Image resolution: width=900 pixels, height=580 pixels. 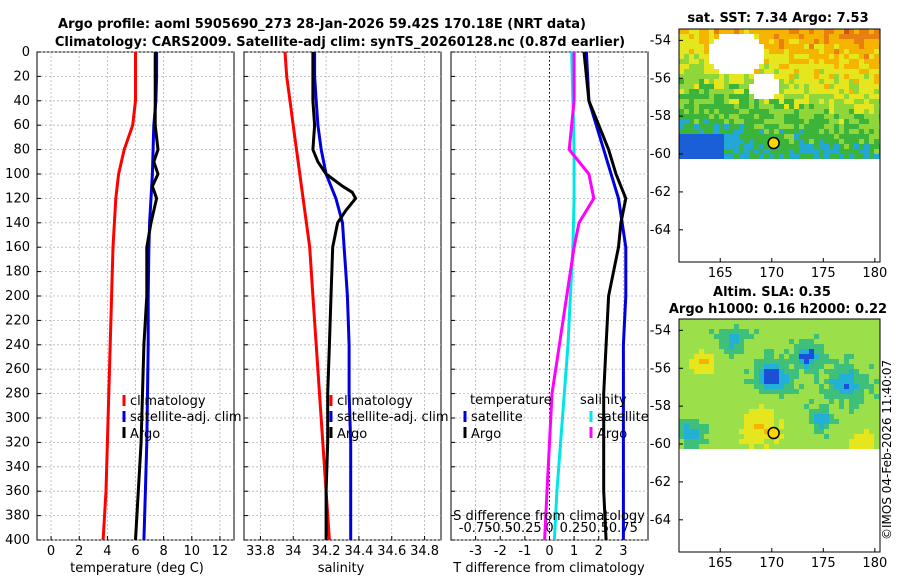 What do you see at coordinates (424, 551) in the screenshot?
I see `x-tick-label: 34.8` at bounding box center [424, 551].